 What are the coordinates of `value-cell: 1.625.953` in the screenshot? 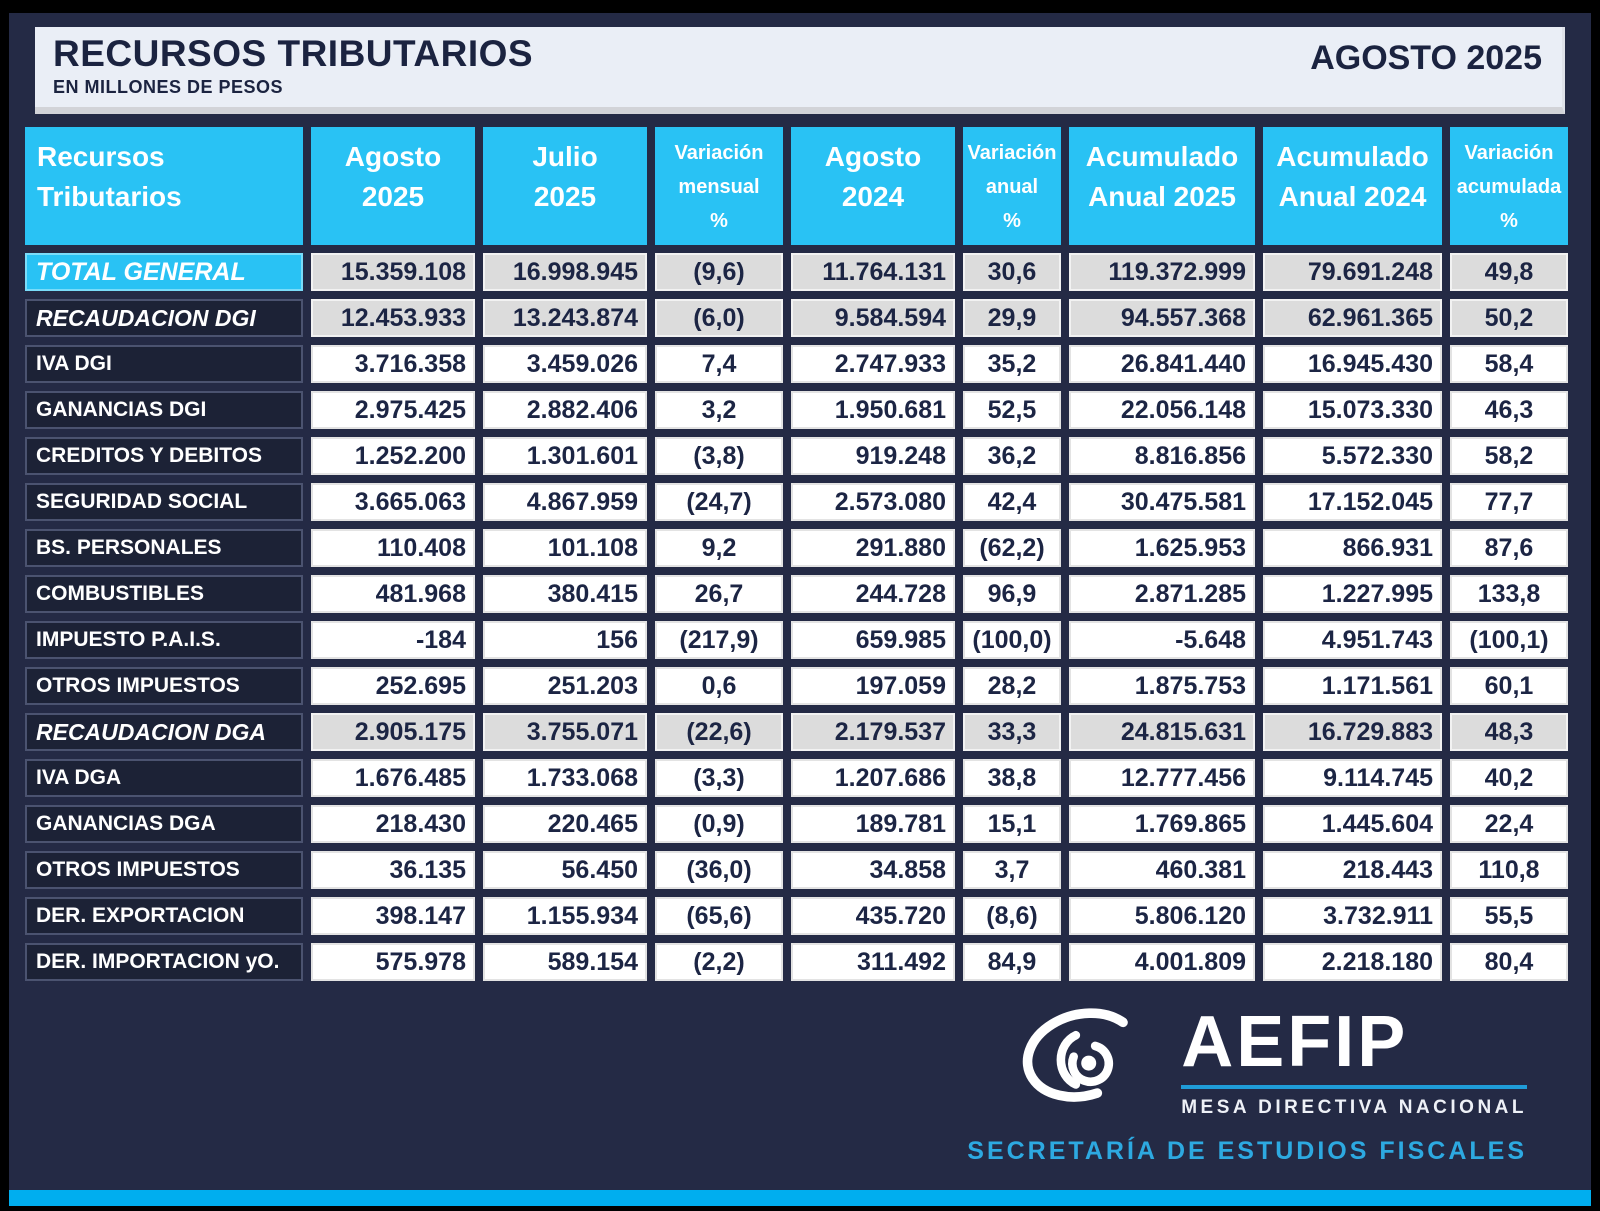 It's located at (1162, 548).